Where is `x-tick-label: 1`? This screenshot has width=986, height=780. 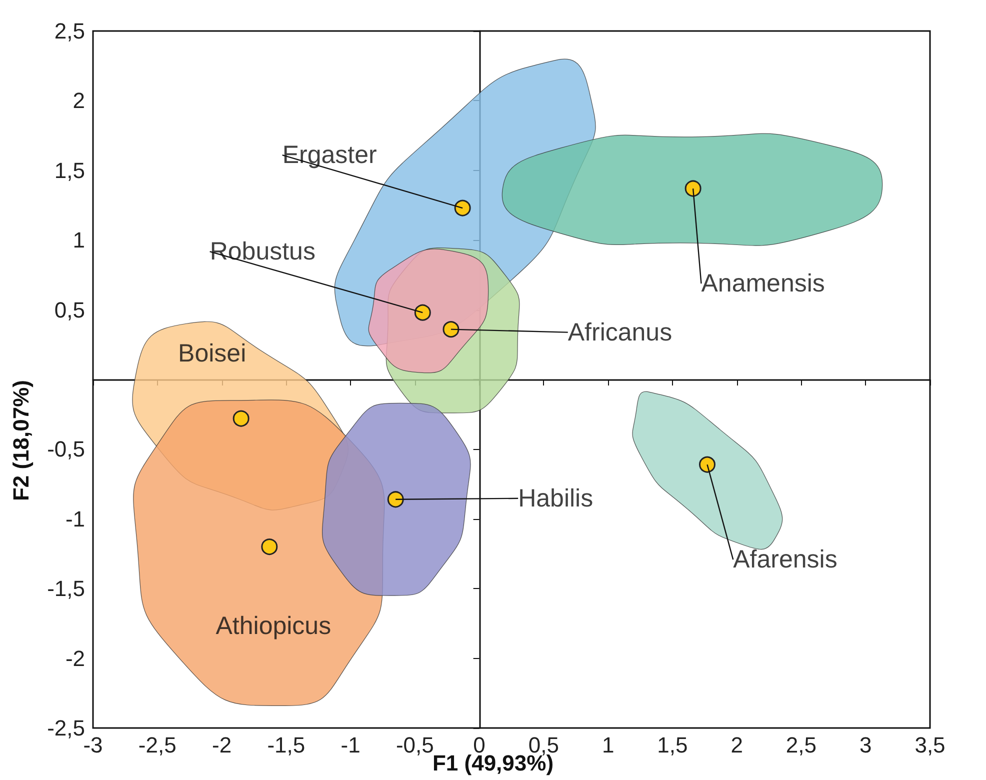 x-tick-label: 1 is located at coordinates (608, 745).